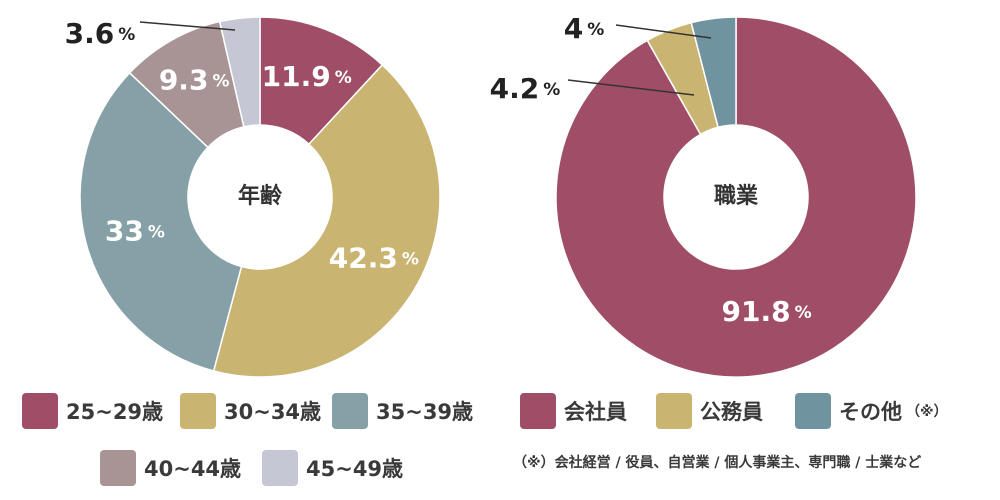  What do you see at coordinates (731, 412) in the screenshot?
I see `legend-label: 公務員` at bounding box center [731, 412].